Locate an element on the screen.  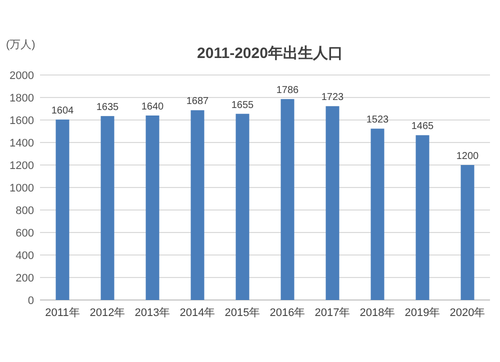
y-tick-label: 1200 is located at coordinates (22, 166).